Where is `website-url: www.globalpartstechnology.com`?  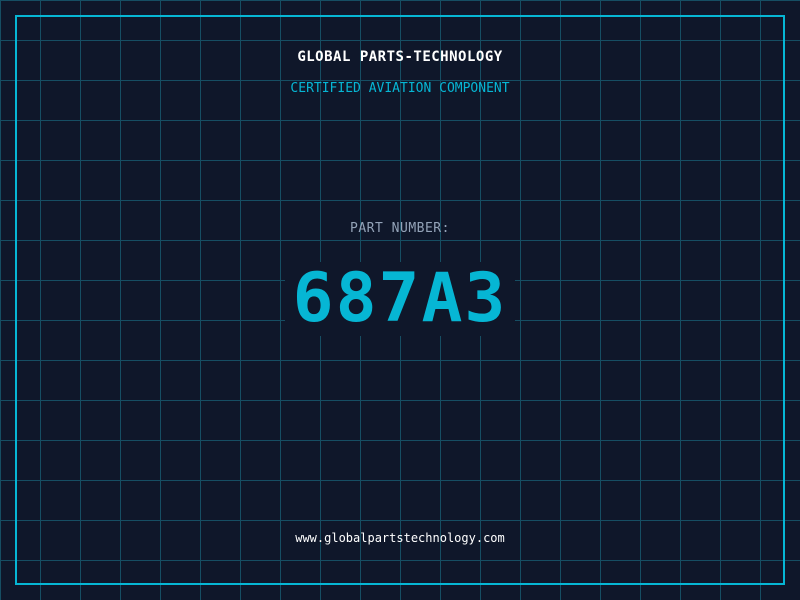
website-url: www.globalpartstechnology.com is located at coordinates (400, 538).